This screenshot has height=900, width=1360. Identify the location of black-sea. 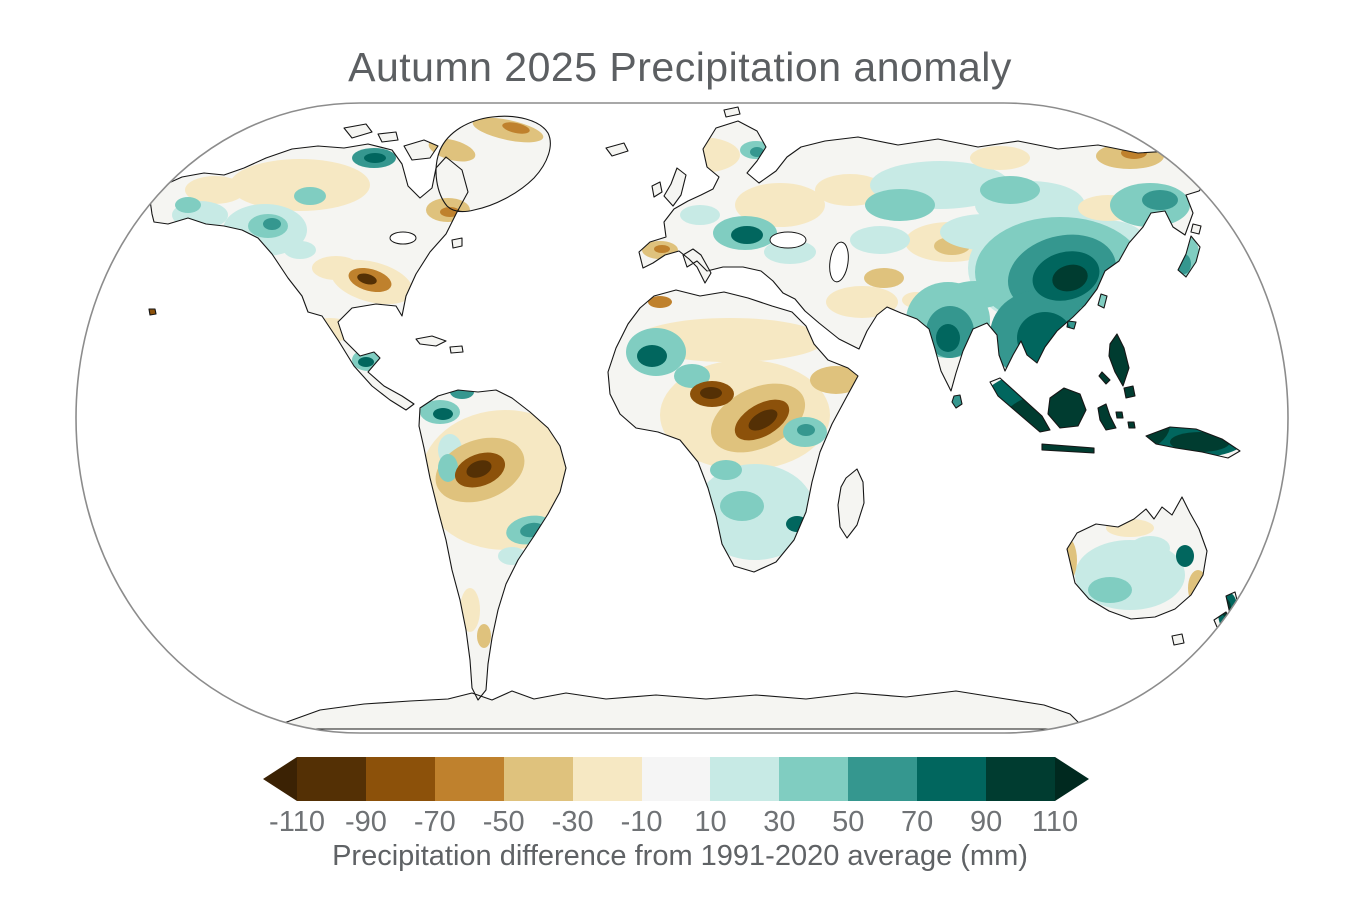
(788, 240).